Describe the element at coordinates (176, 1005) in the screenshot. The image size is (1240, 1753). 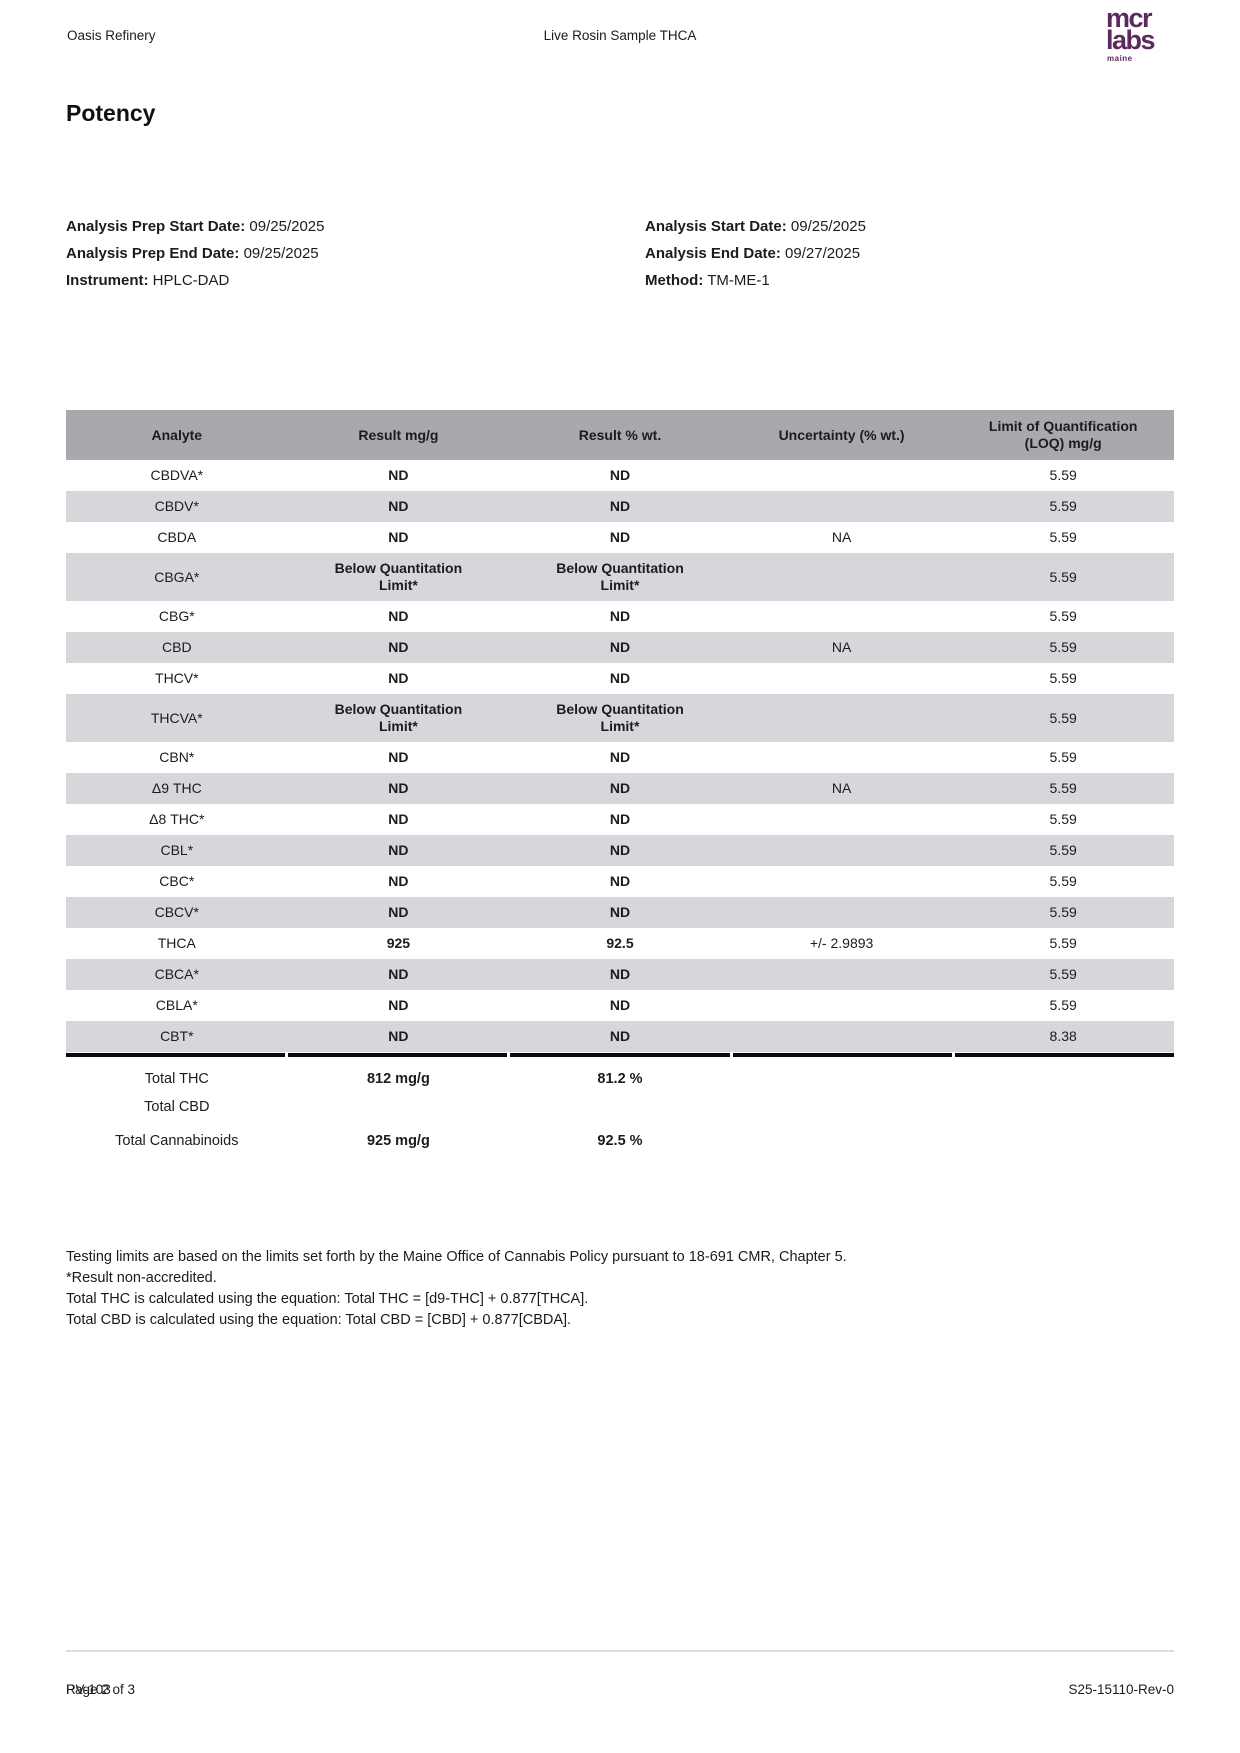
I see `cell-analyte: CBLA*` at that location.